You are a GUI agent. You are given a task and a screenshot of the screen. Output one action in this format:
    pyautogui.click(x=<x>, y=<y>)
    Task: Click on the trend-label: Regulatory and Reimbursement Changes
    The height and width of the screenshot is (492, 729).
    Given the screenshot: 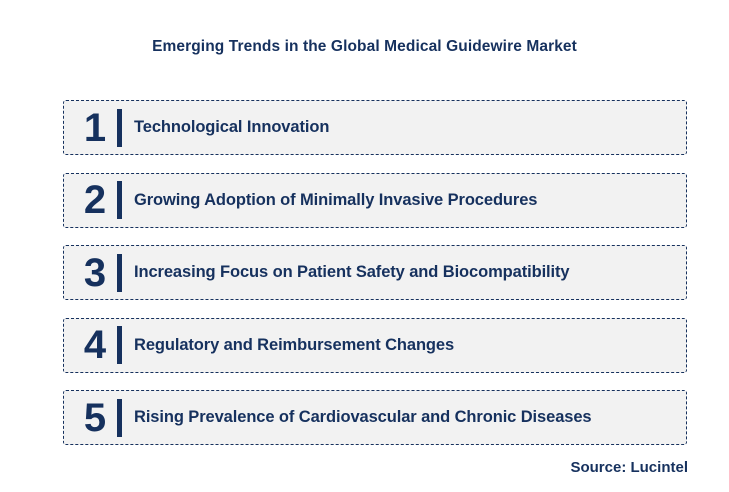 What is the action you would take?
    pyautogui.click(x=294, y=344)
    